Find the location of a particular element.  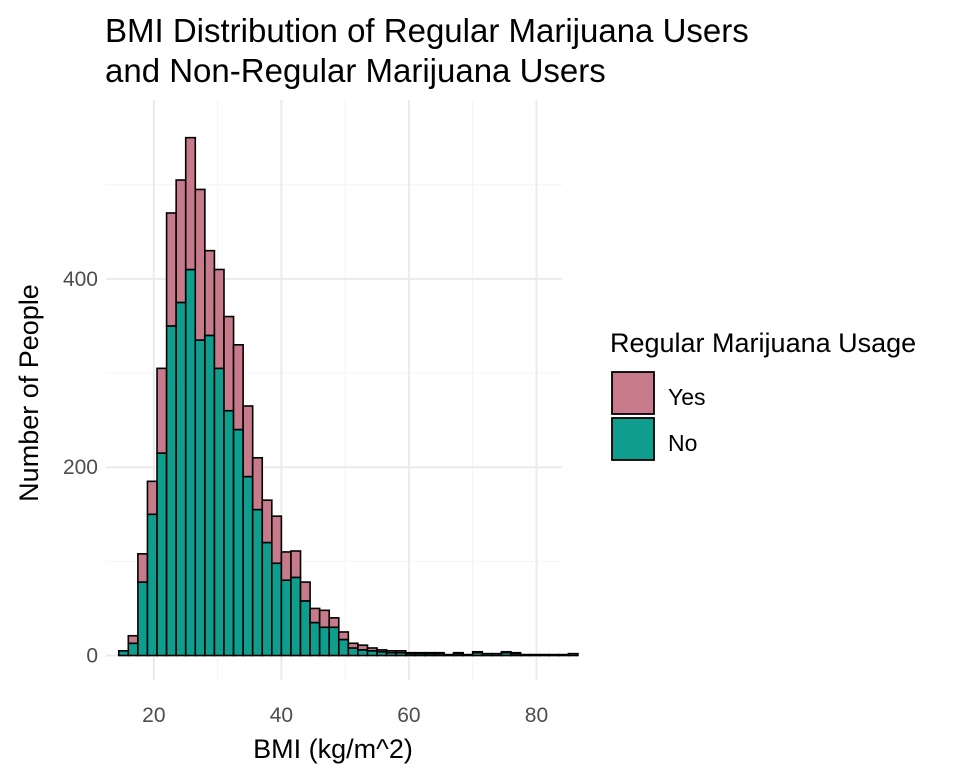

y-tick-labels: 0 200 400 is located at coordinates (80, 468).